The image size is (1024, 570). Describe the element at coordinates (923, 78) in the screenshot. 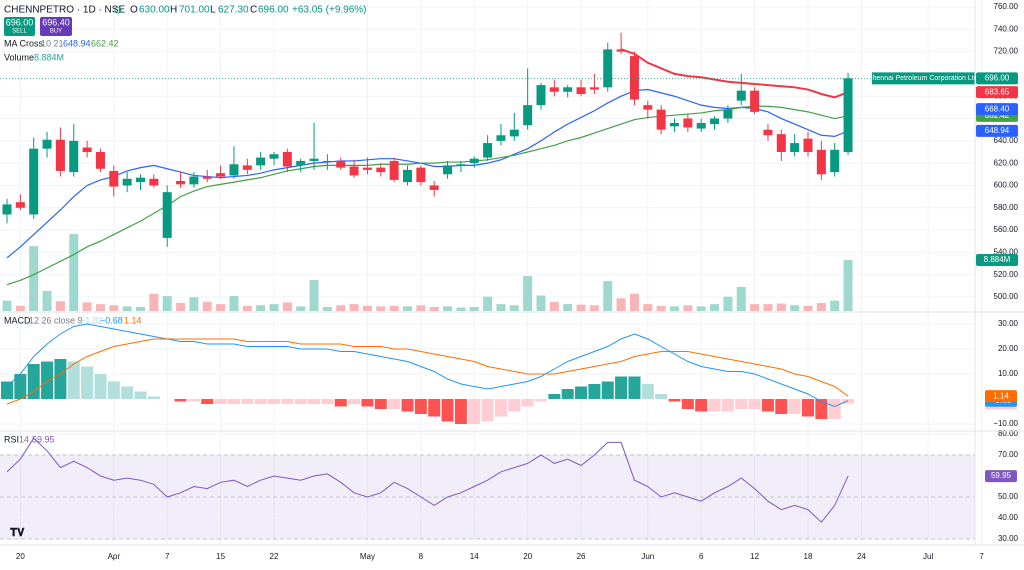

I see `symbol-box` at that location.